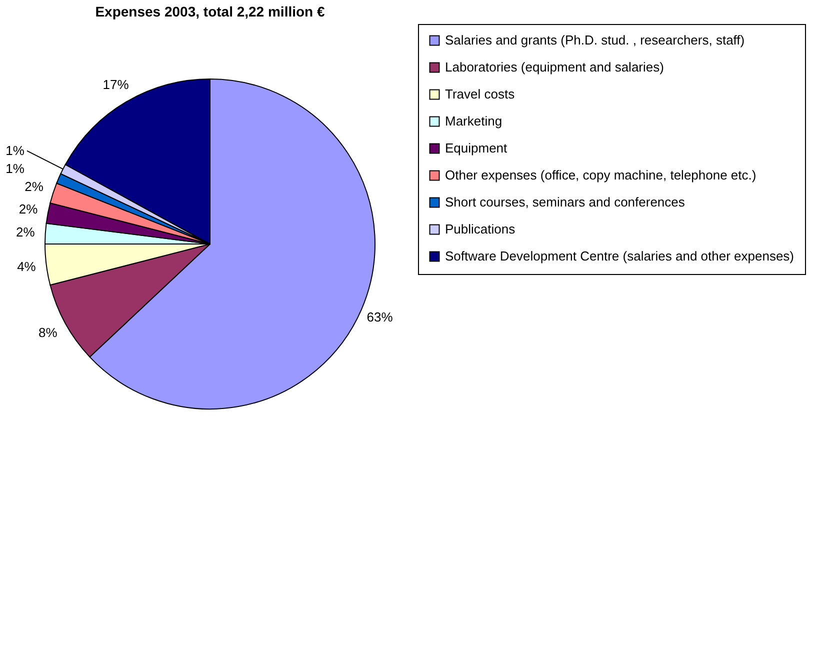 The width and height of the screenshot is (827, 672). I want to click on legend-label: Salaries and grants (Ph.D. stud. , researchers, staff), so click(595, 40).